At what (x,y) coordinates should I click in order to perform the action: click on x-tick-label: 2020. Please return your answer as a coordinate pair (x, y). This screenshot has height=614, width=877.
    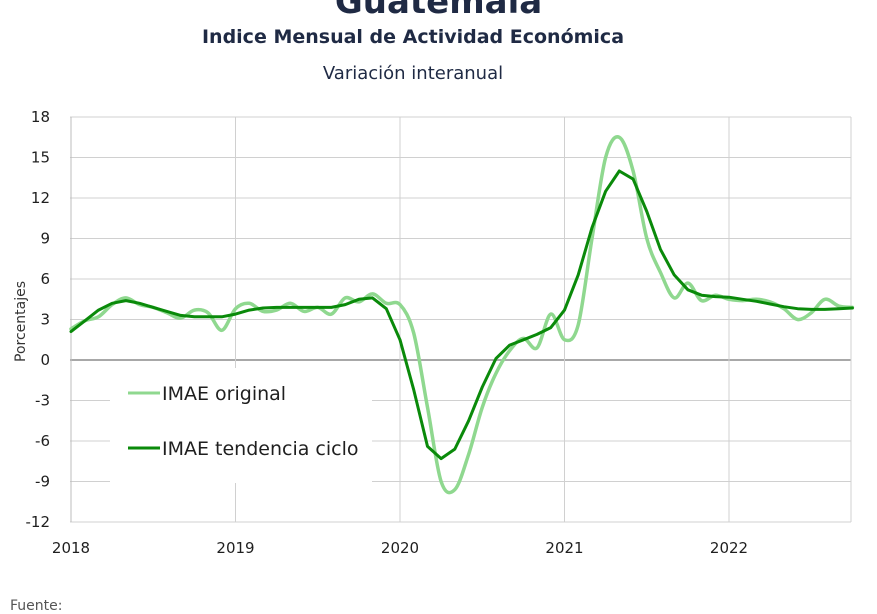
    Looking at the image, I should click on (400, 548).